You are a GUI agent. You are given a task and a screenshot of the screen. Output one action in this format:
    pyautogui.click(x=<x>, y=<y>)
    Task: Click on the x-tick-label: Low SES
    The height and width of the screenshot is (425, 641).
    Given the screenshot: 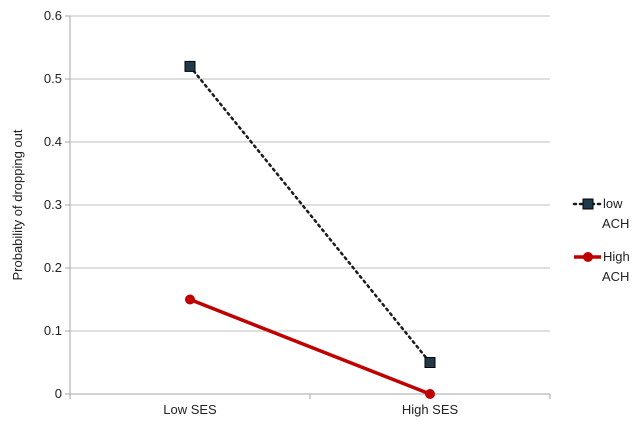 What is the action you would take?
    pyautogui.click(x=190, y=409)
    